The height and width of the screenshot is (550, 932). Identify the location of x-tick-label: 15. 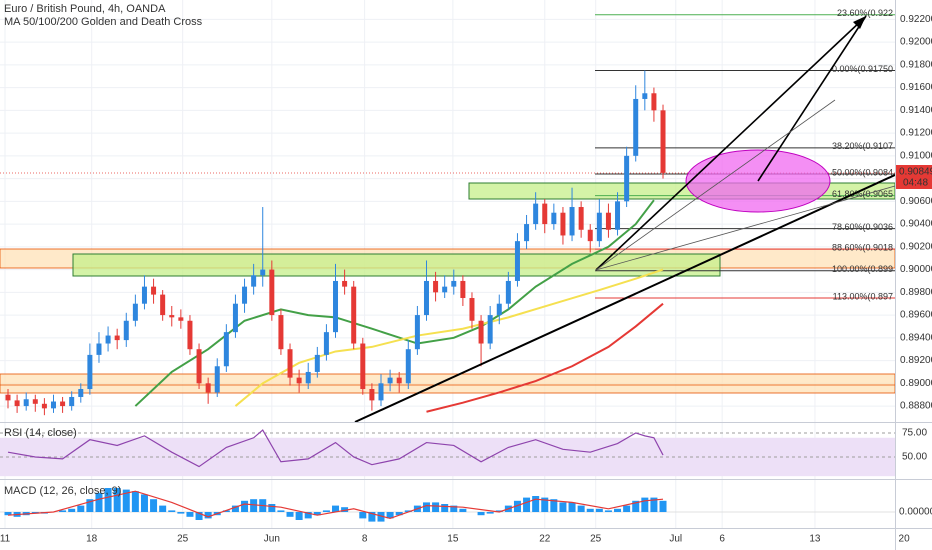
(453, 539).